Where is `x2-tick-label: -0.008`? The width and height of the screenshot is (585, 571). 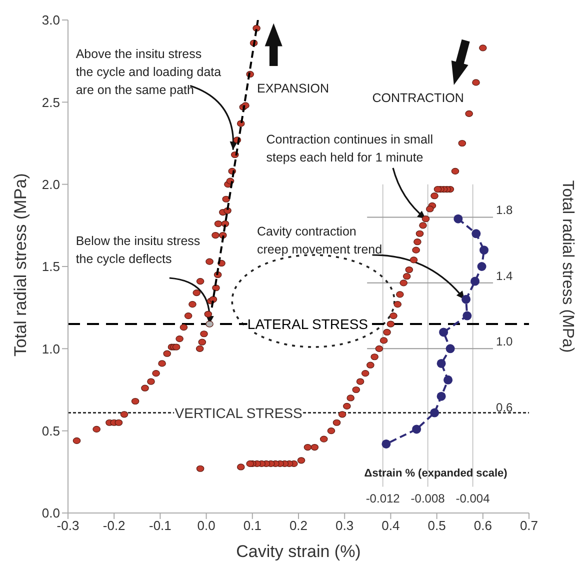 x2-tick-label: -0.008 is located at coordinates (428, 499).